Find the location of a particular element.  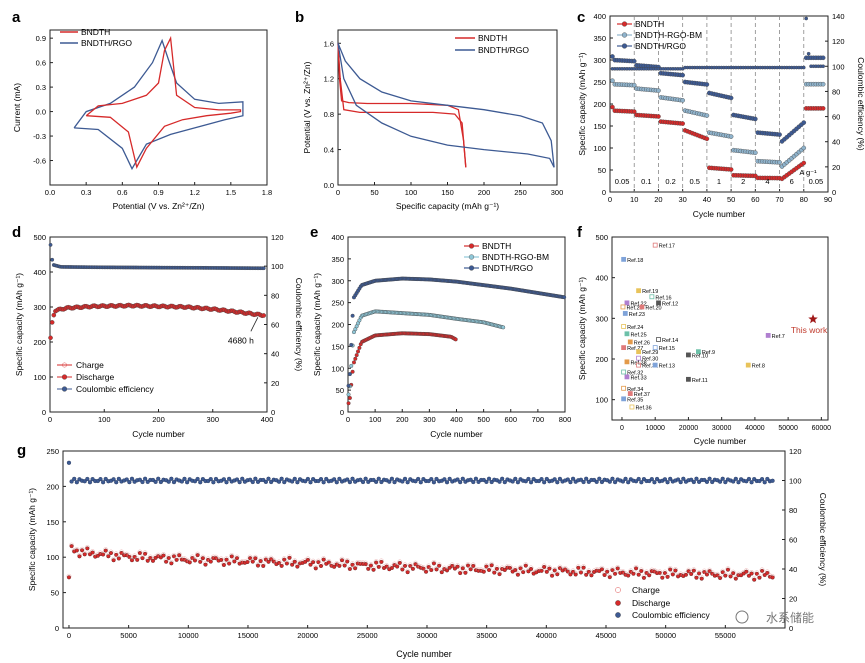

x-tick-label: 40000 is located at coordinates (755, 428).